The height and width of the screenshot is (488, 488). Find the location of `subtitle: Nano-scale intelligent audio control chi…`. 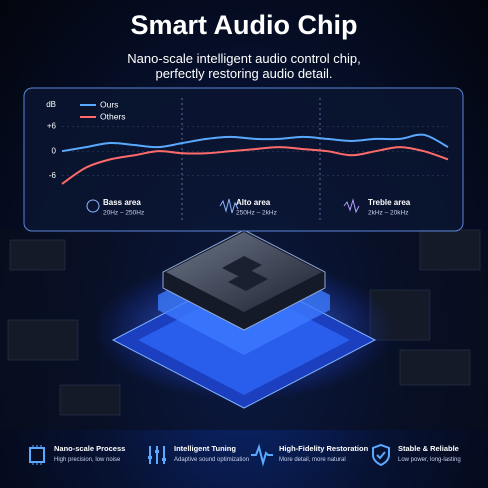

subtitle: Nano-scale intelligent audio control chi… is located at coordinates (244, 58).